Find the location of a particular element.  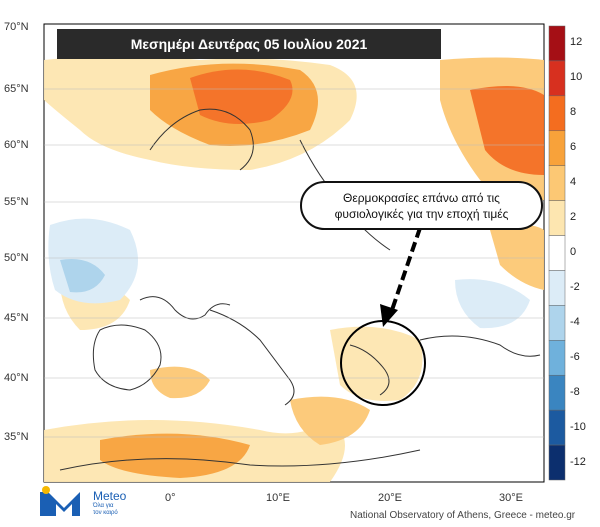

colorbar-label: 6 is located at coordinates (573, 147).